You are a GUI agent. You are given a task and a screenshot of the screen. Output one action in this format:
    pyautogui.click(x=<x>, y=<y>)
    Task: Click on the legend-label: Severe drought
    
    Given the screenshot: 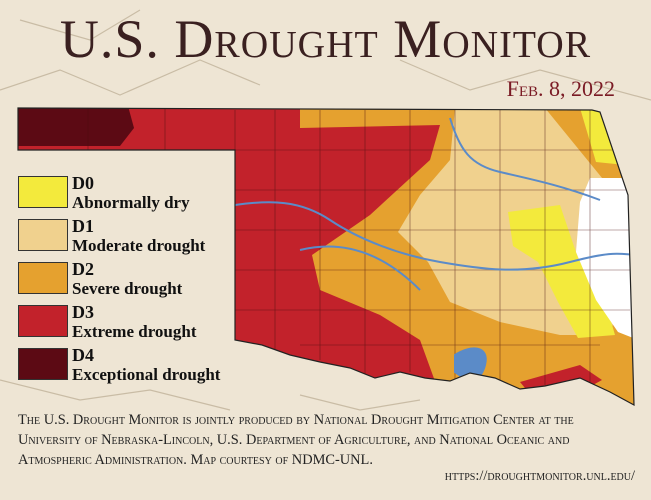 What is the action you would take?
    pyautogui.click(x=127, y=288)
    